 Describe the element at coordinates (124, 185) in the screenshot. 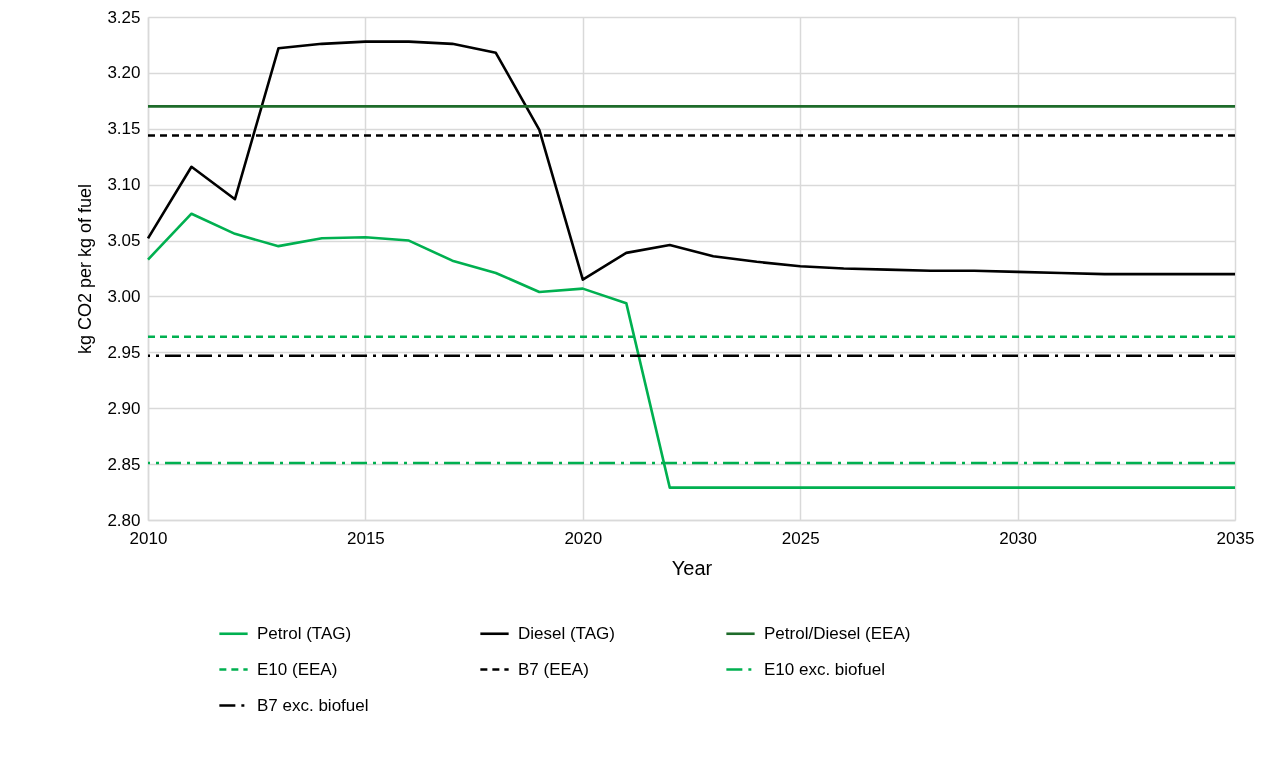

I see `y-tick-label: 3.10` at that location.